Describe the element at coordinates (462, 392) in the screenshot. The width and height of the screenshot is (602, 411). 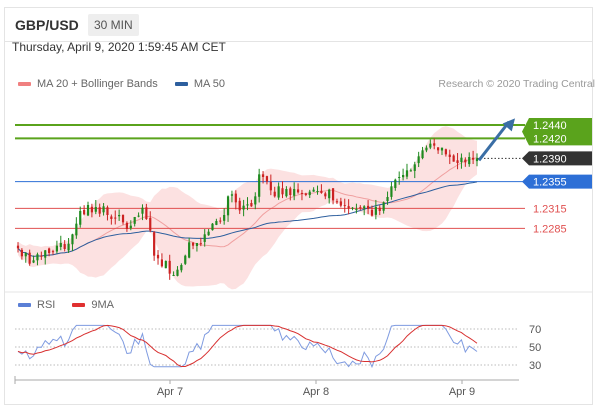
I see `x-tick-label-2: Apr 9` at that location.